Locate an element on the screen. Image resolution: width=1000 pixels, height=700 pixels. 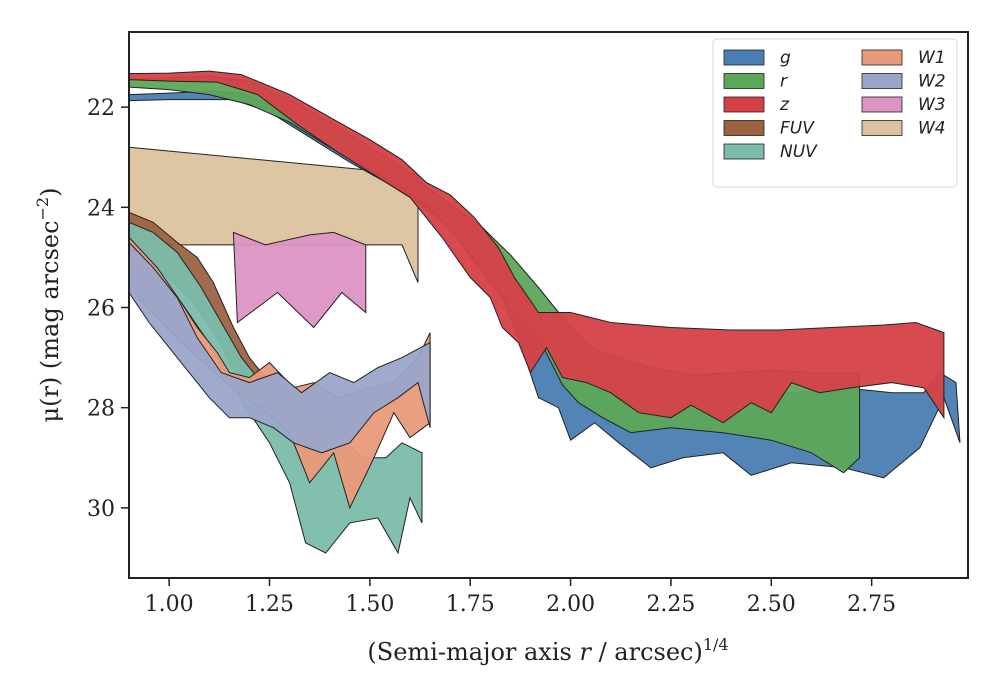
legend-label-w3: W3 is located at coordinates (932, 105).